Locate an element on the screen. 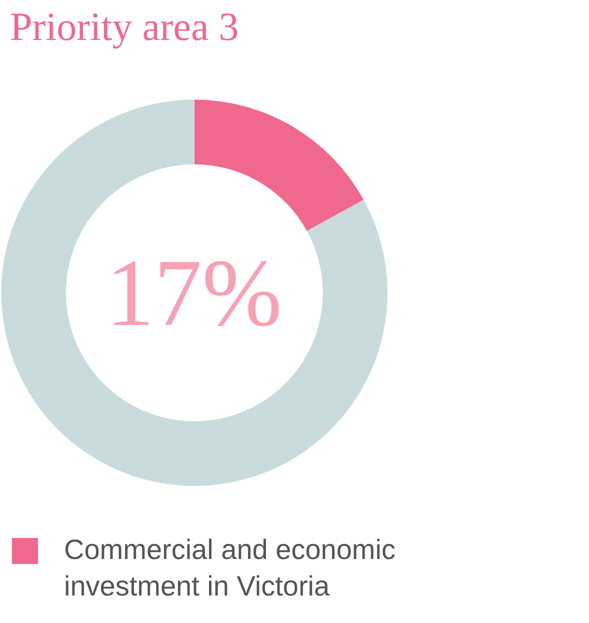  text: 17% is located at coordinates (194, 292).